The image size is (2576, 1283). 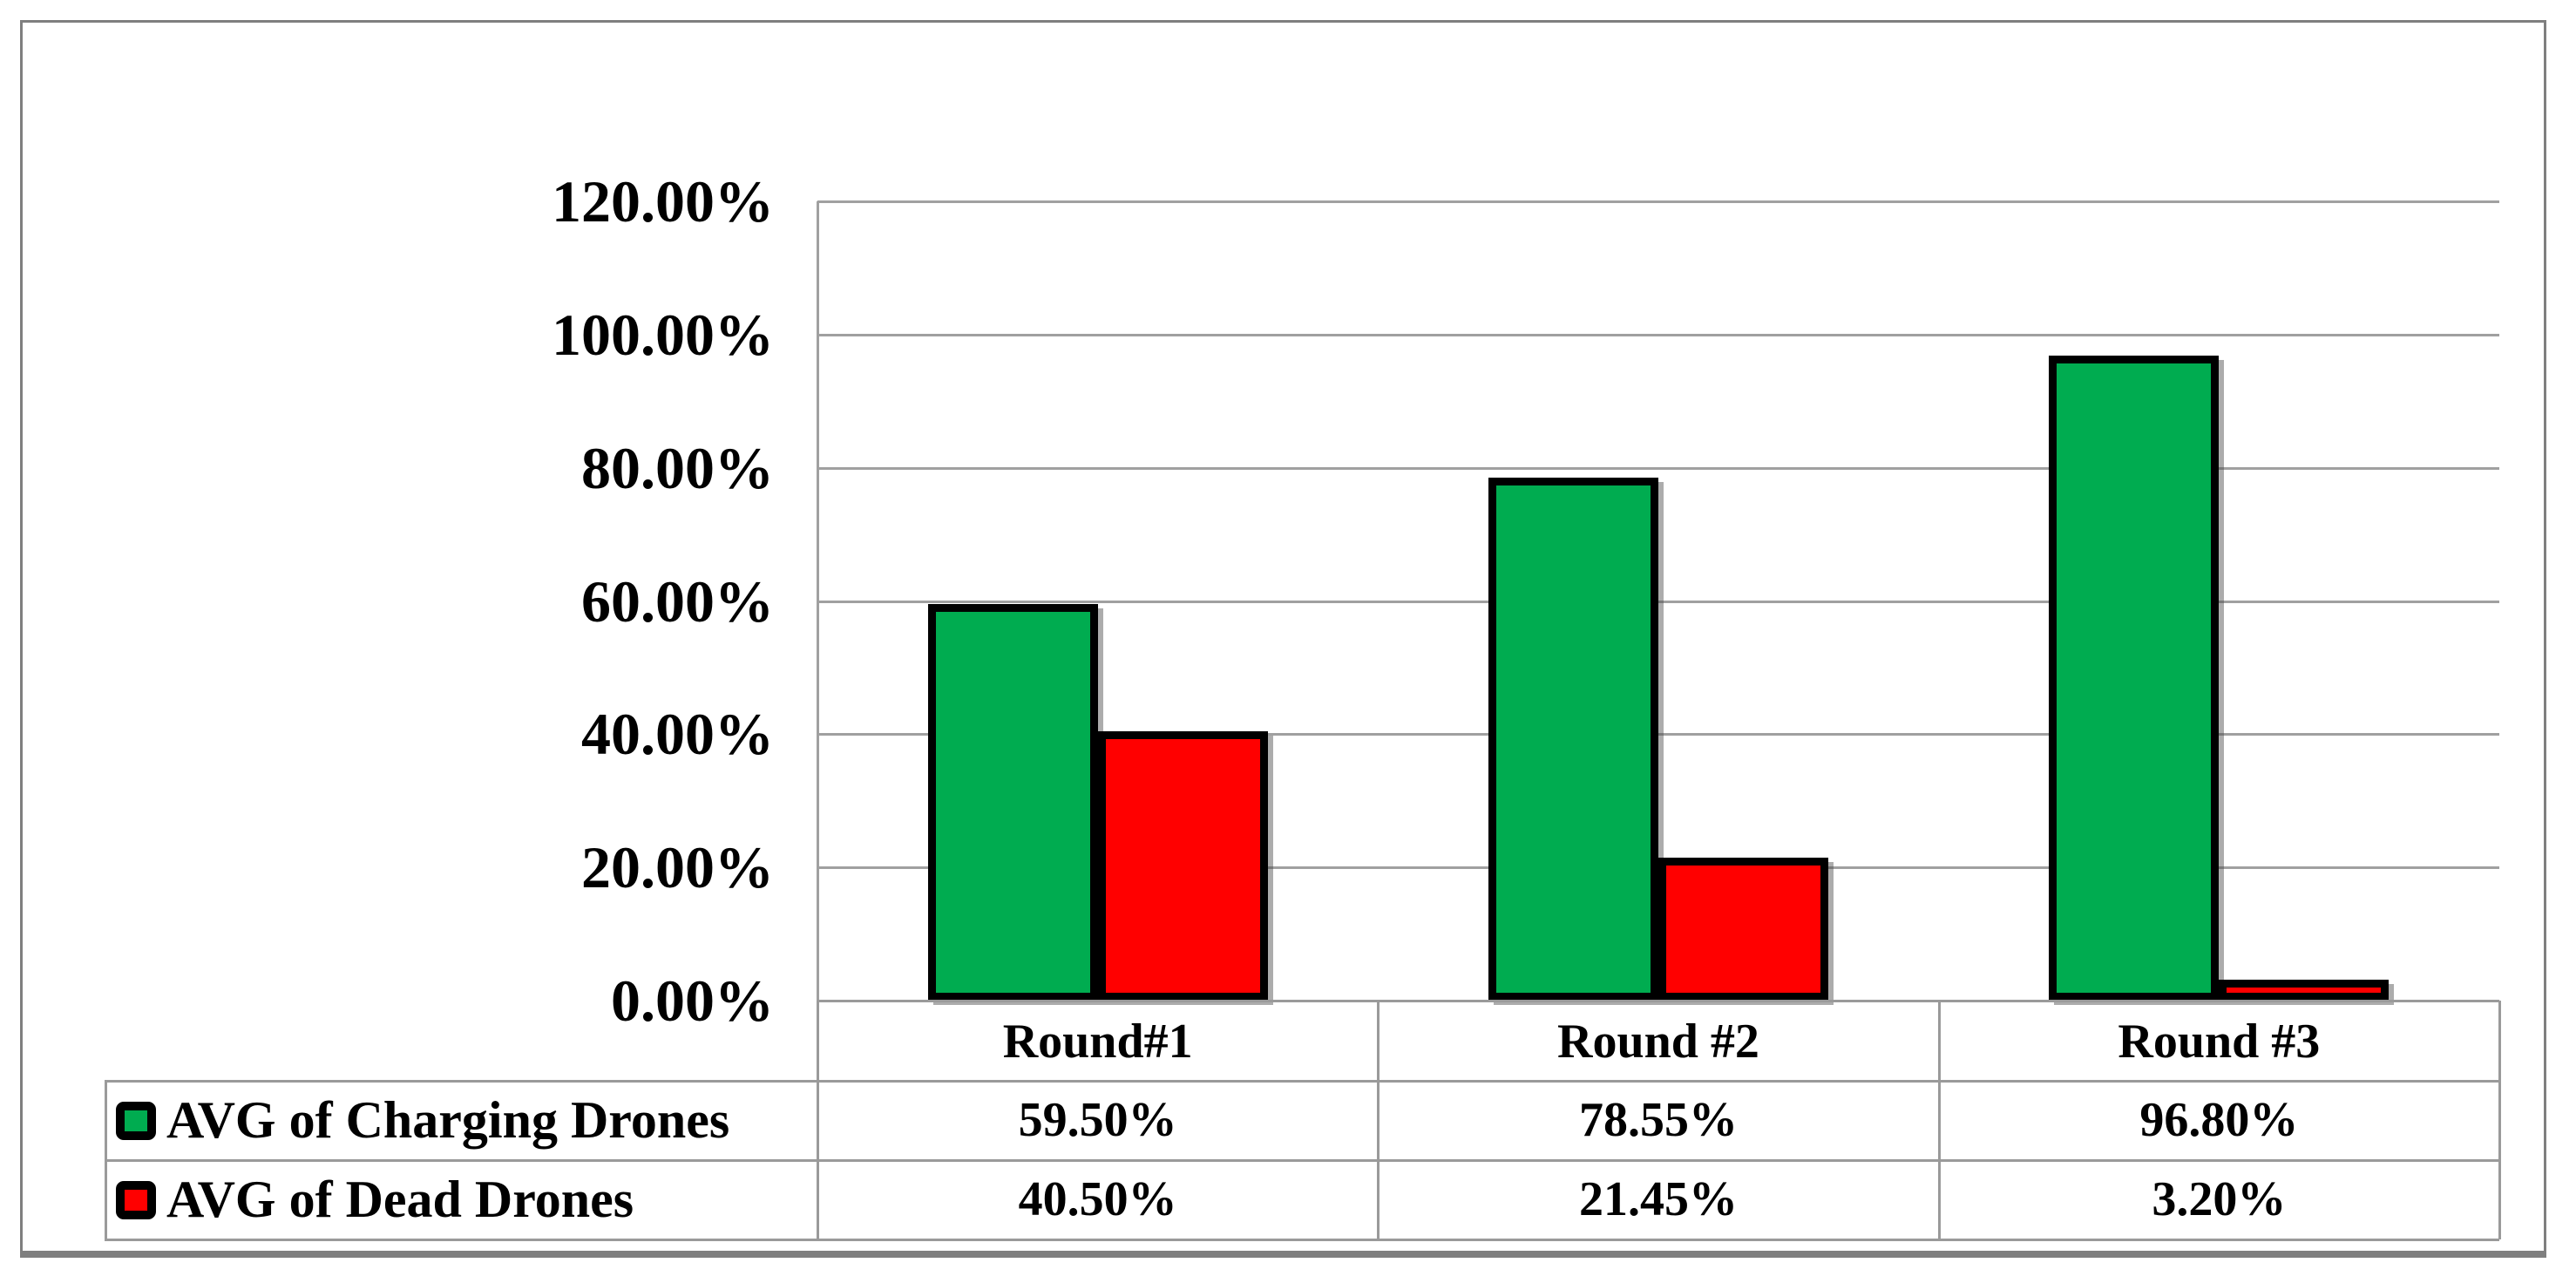 I want to click on value-cell-avg-of-charging-drones-round-2: 78.55%, so click(x=1658, y=1120).